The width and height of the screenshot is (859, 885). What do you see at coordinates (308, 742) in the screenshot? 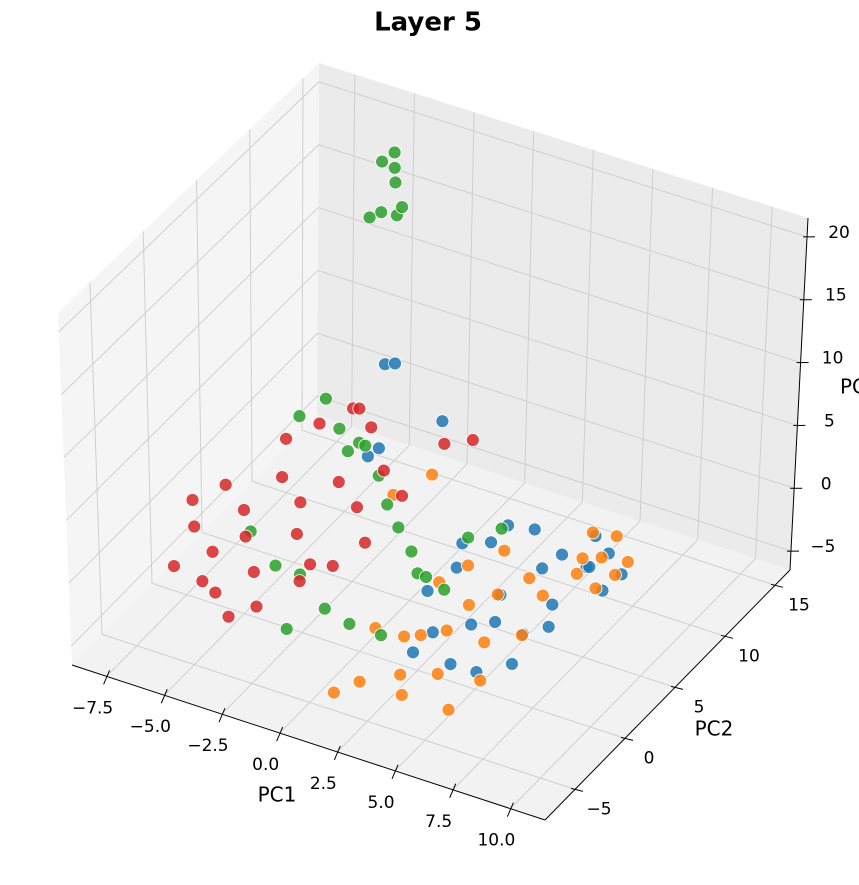
I see `x-axis-line` at bounding box center [308, 742].